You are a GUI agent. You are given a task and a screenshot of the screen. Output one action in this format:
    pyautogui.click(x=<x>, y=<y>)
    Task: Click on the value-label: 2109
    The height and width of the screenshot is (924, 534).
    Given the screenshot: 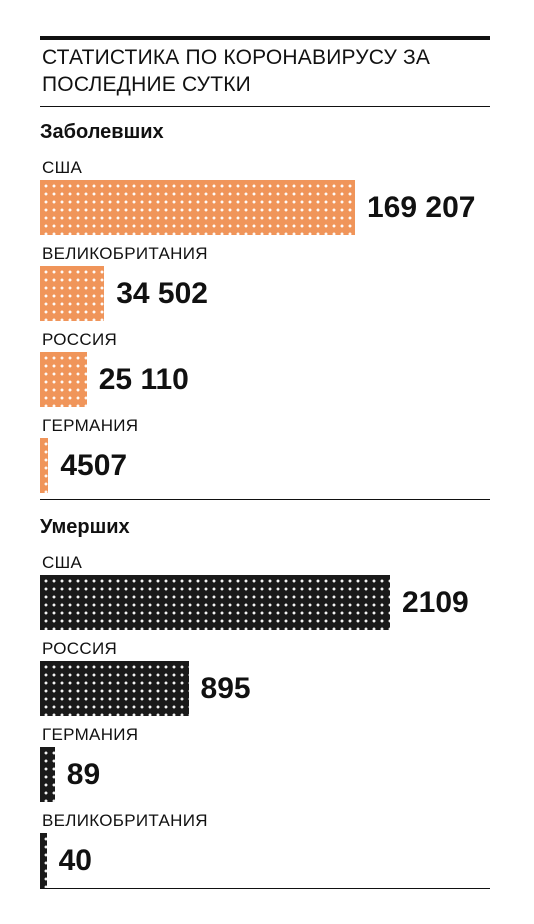 What is the action you would take?
    pyautogui.click(x=435, y=602)
    